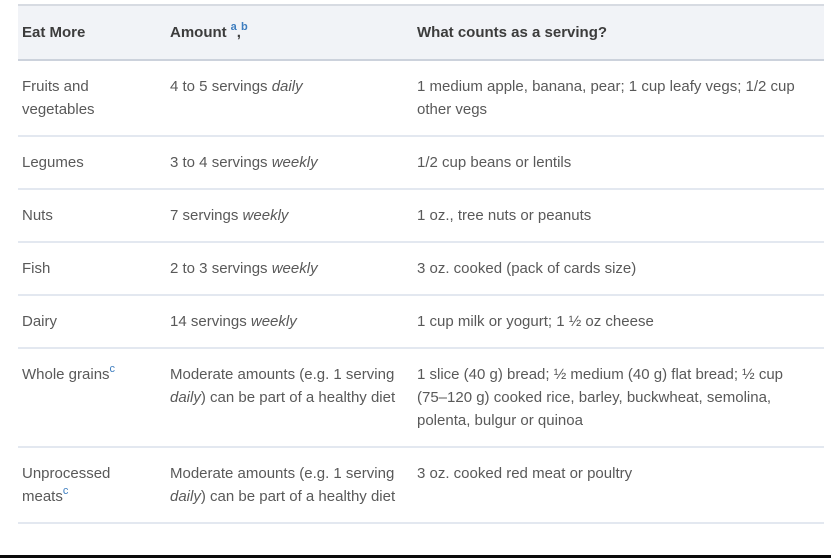 This screenshot has width=831, height=560. I want to click on food-cell: Fish, so click(92, 269).